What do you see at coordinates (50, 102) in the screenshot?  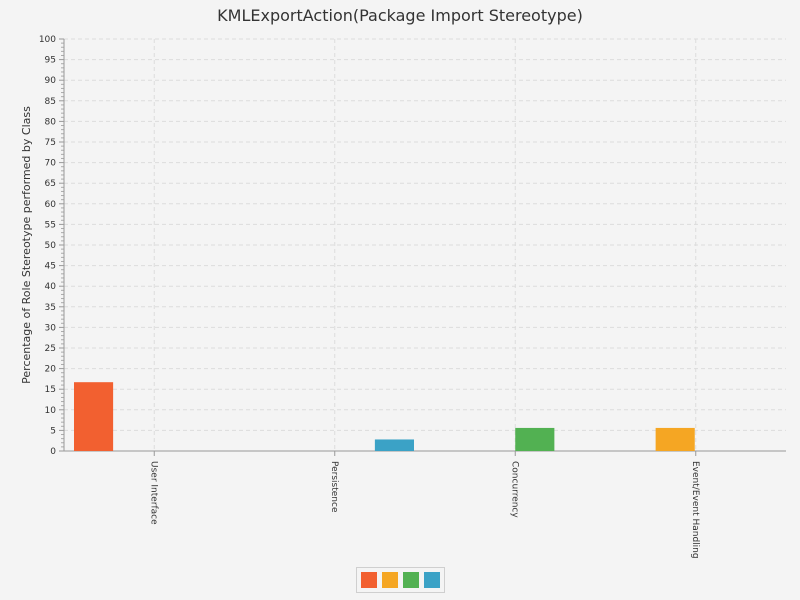 I see `y-tick-label: 85` at bounding box center [50, 102].